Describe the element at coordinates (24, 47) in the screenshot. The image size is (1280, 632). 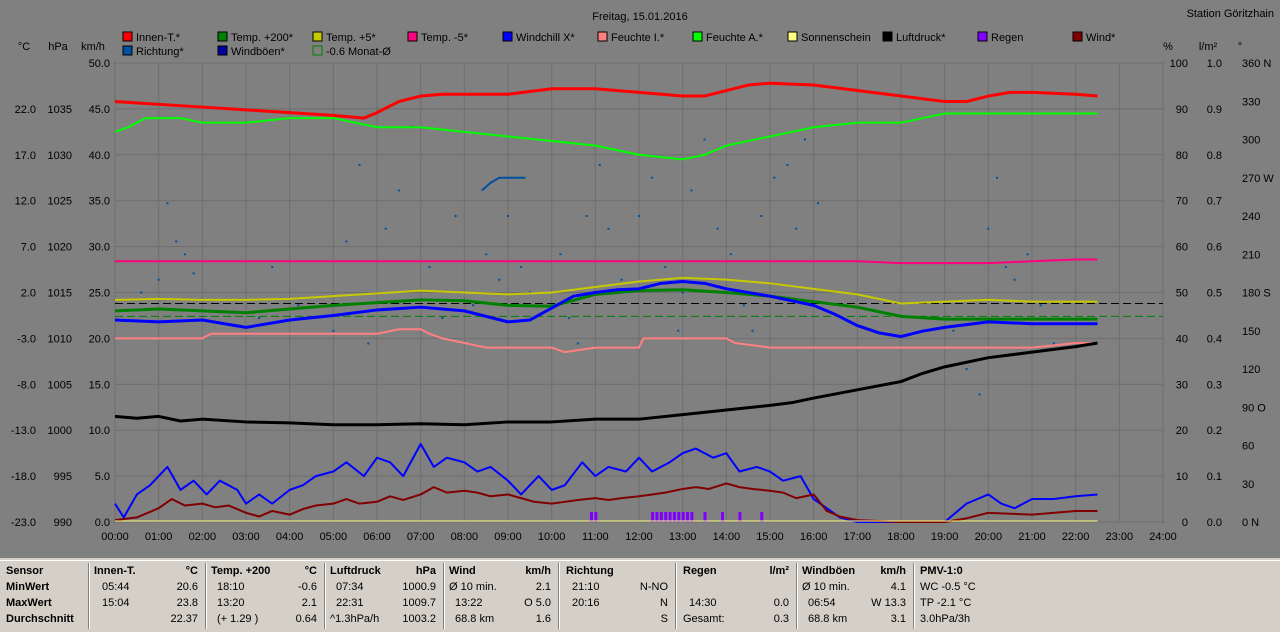
I see `axis-title-celsius: °C` at that location.